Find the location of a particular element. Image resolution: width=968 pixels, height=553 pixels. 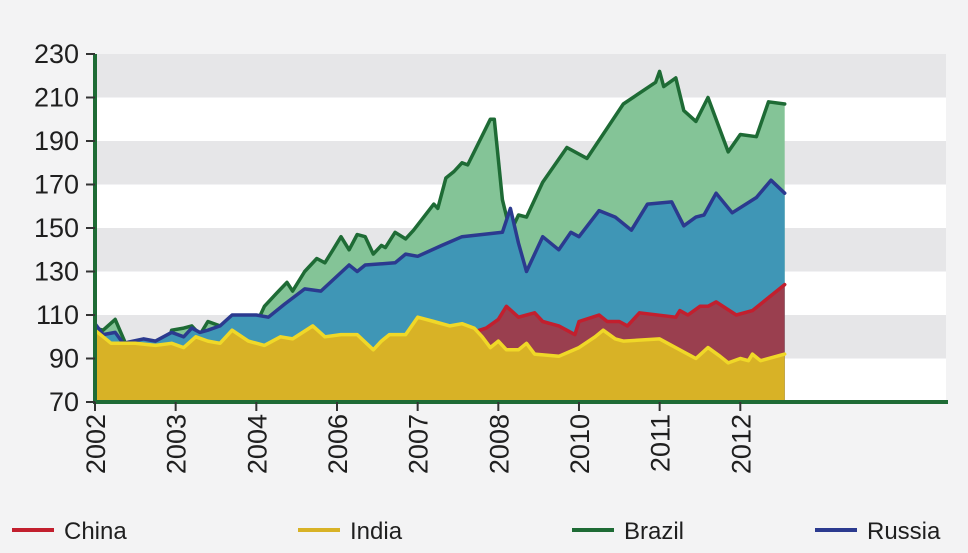

legend-label-china: China is located at coordinates (95, 531).